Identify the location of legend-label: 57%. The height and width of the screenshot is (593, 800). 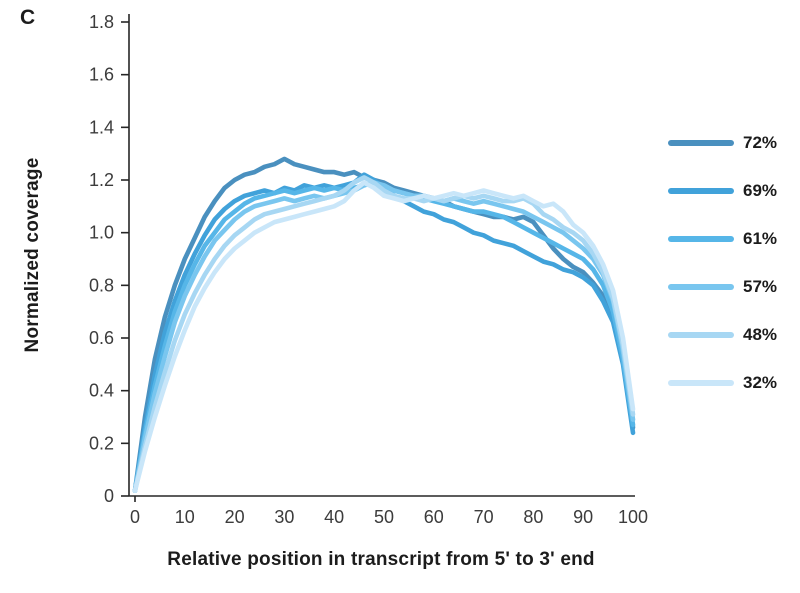
(760, 286).